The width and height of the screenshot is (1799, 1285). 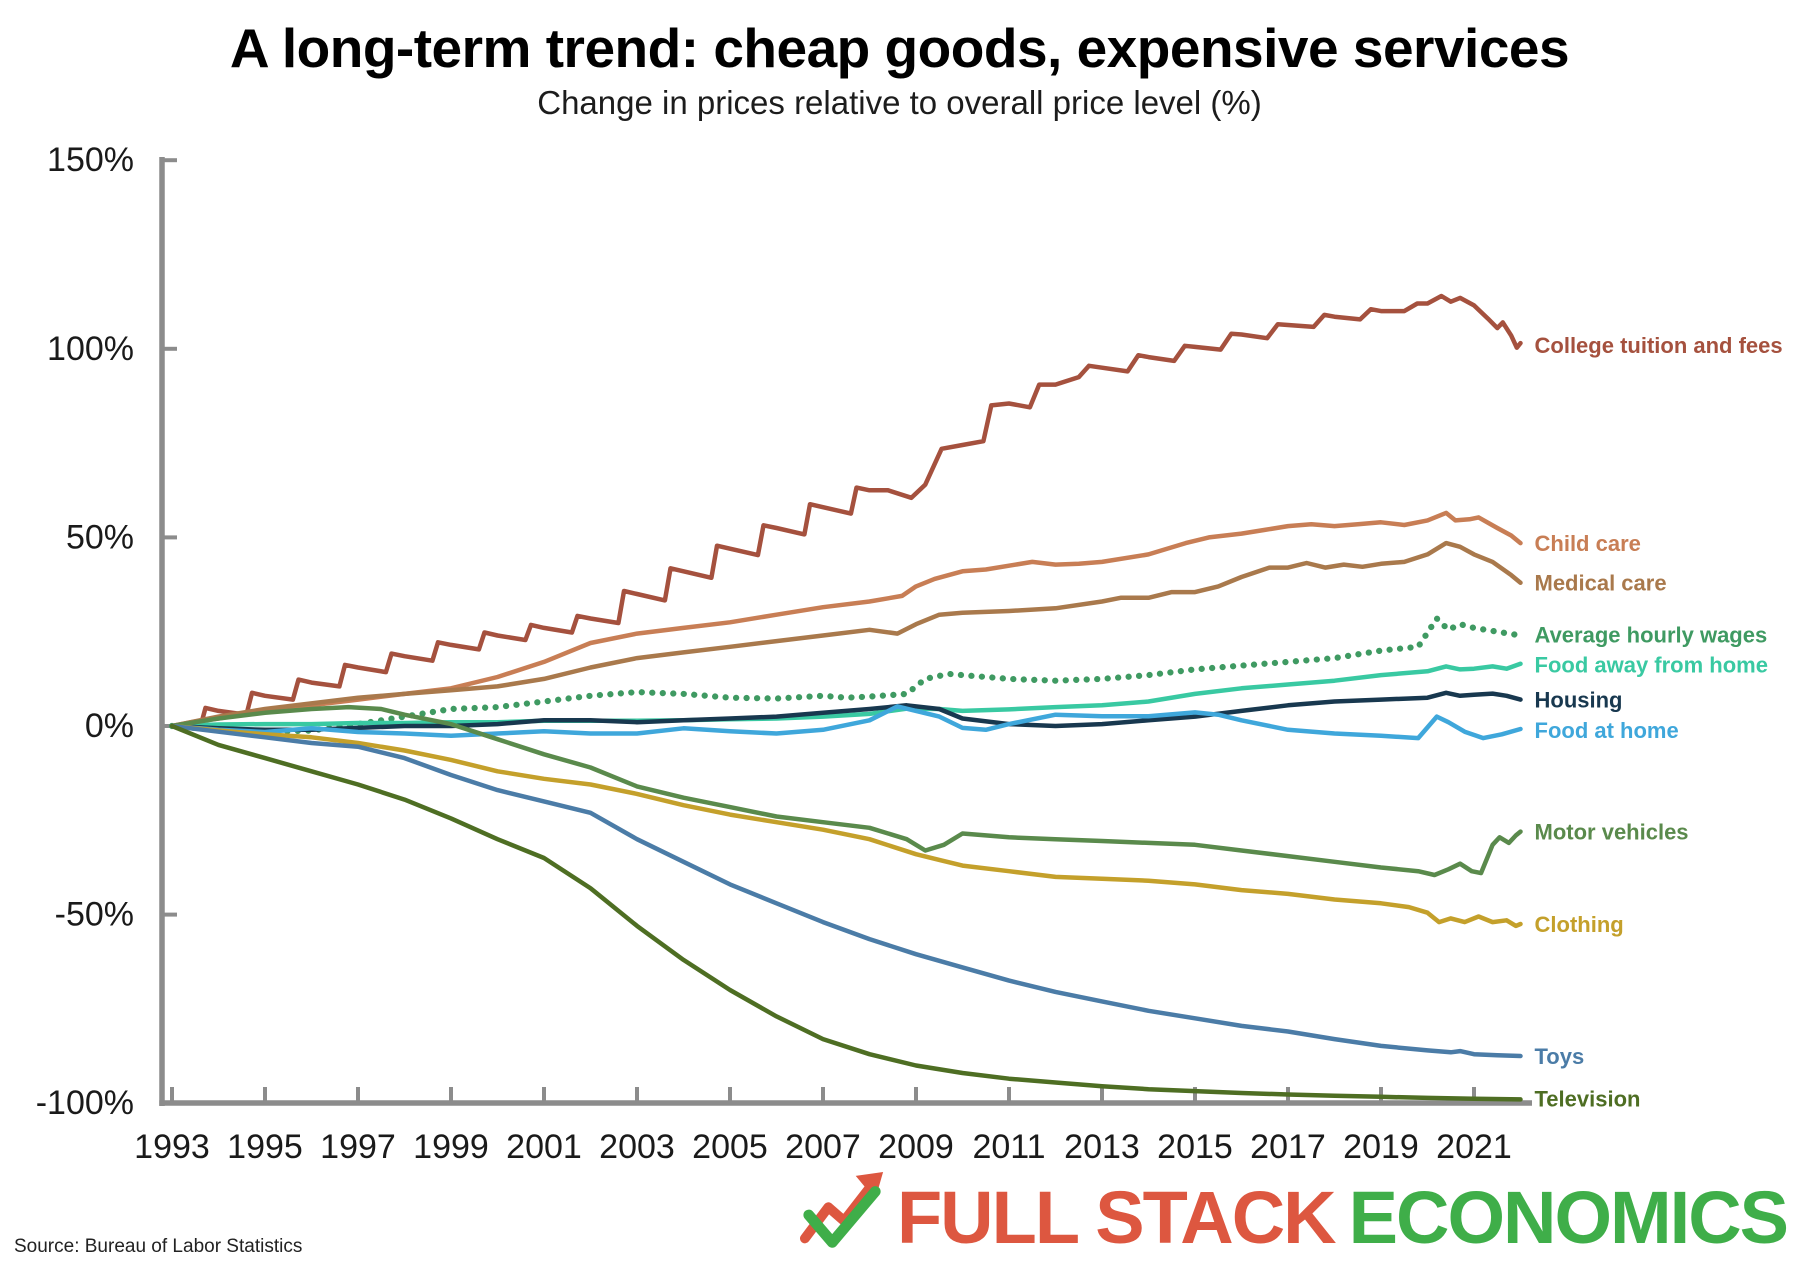 I want to click on check-arrow-icon, so click(x=841, y=1209).